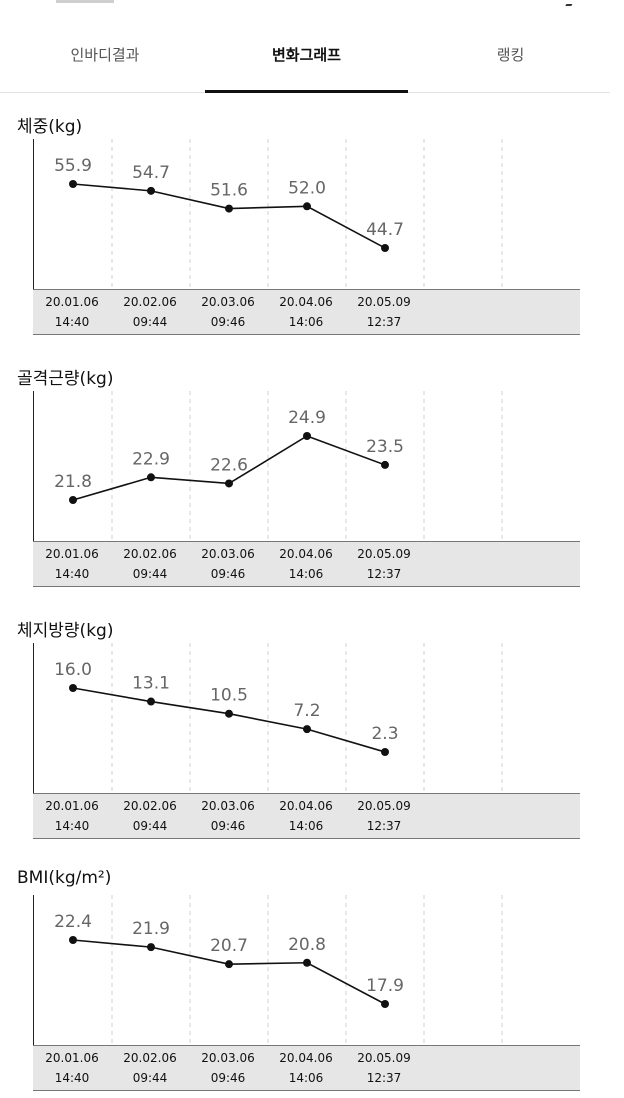  I want to click on status-edge, so click(312, 3).